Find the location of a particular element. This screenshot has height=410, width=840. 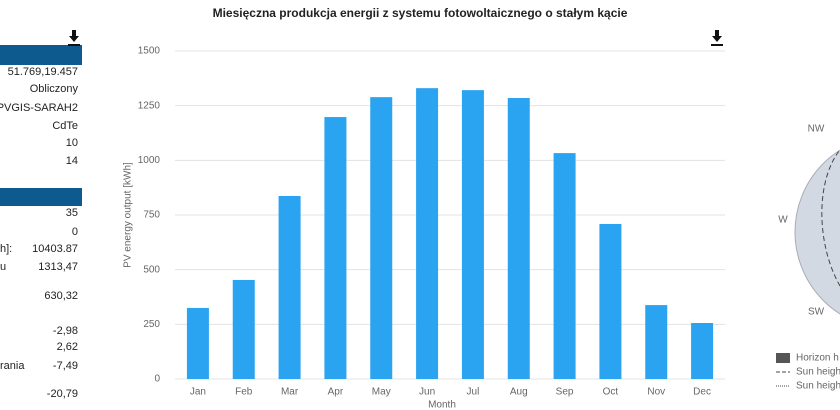

y-tick-label: 250 is located at coordinates (151, 324).